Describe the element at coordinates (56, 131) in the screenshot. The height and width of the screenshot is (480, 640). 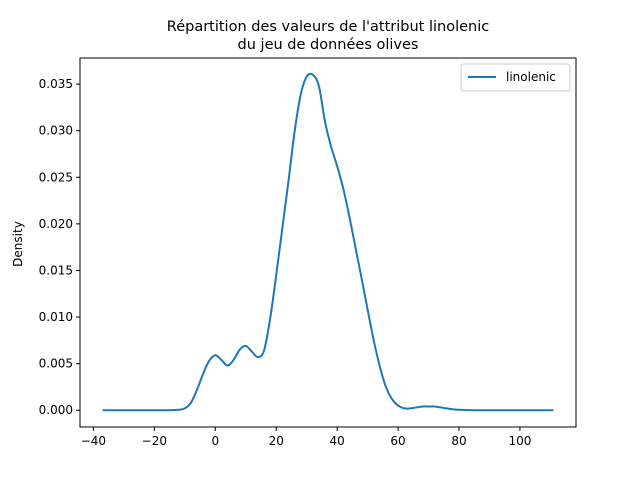
I see `y-tick-label: 0.030` at that location.